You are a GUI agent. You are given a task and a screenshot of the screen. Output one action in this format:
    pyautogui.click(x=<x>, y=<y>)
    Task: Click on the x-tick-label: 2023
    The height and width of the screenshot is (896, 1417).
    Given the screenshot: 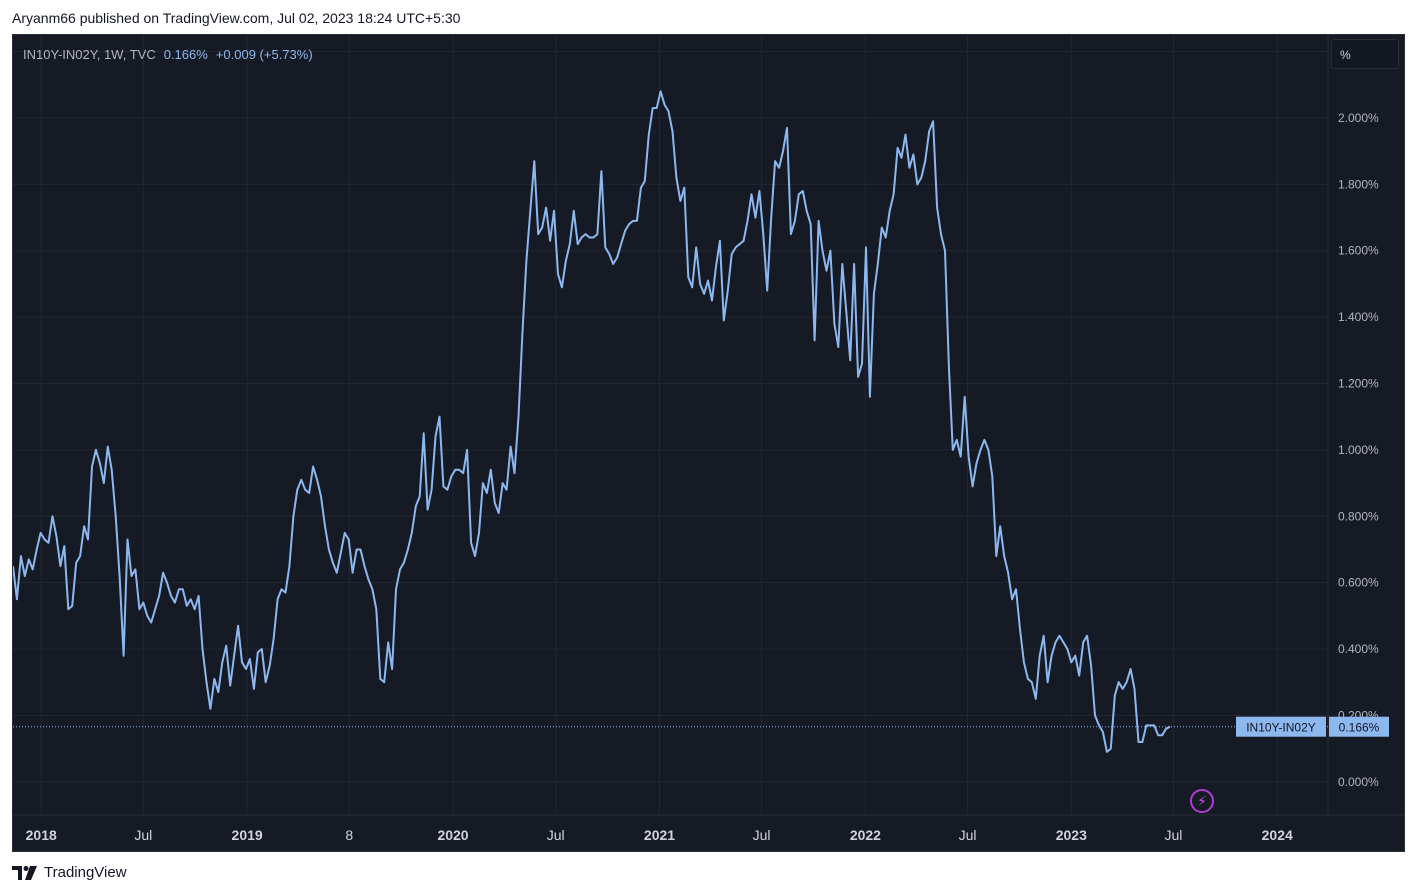 What is the action you would take?
    pyautogui.click(x=1071, y=835)
    